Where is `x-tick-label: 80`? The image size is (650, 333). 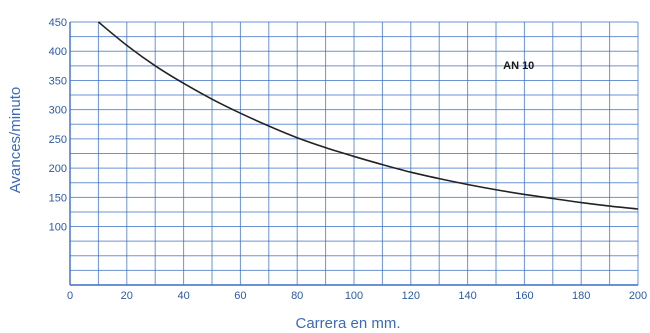 x-tick-label: 80 is located at coordinates (297, 296).